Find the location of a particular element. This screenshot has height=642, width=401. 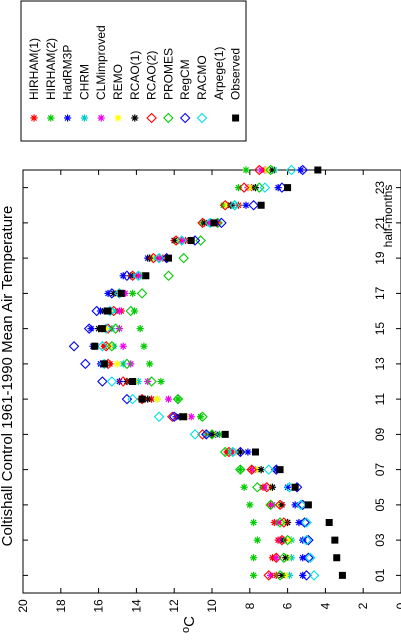

legend-label: HIRHAM(2) is located at coordinates (51, 69).